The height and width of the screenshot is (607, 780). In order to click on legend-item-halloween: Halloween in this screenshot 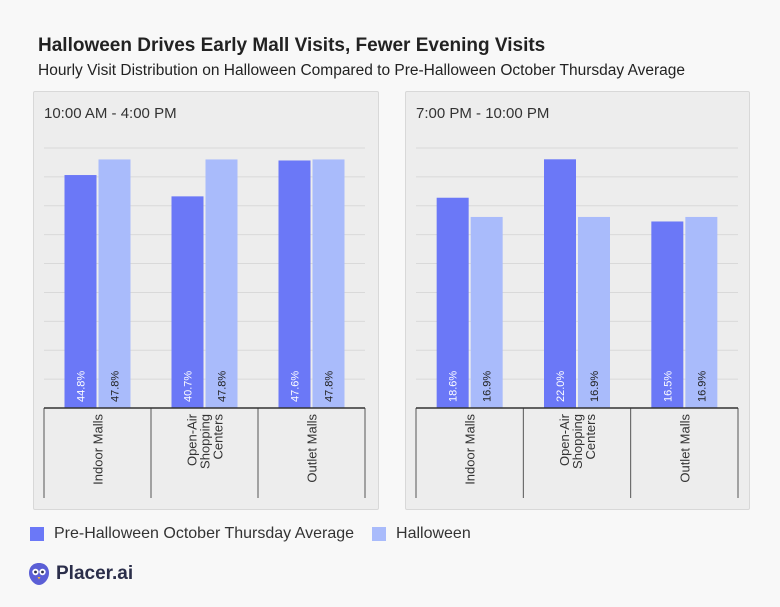, I will do `click(421, 534)`.